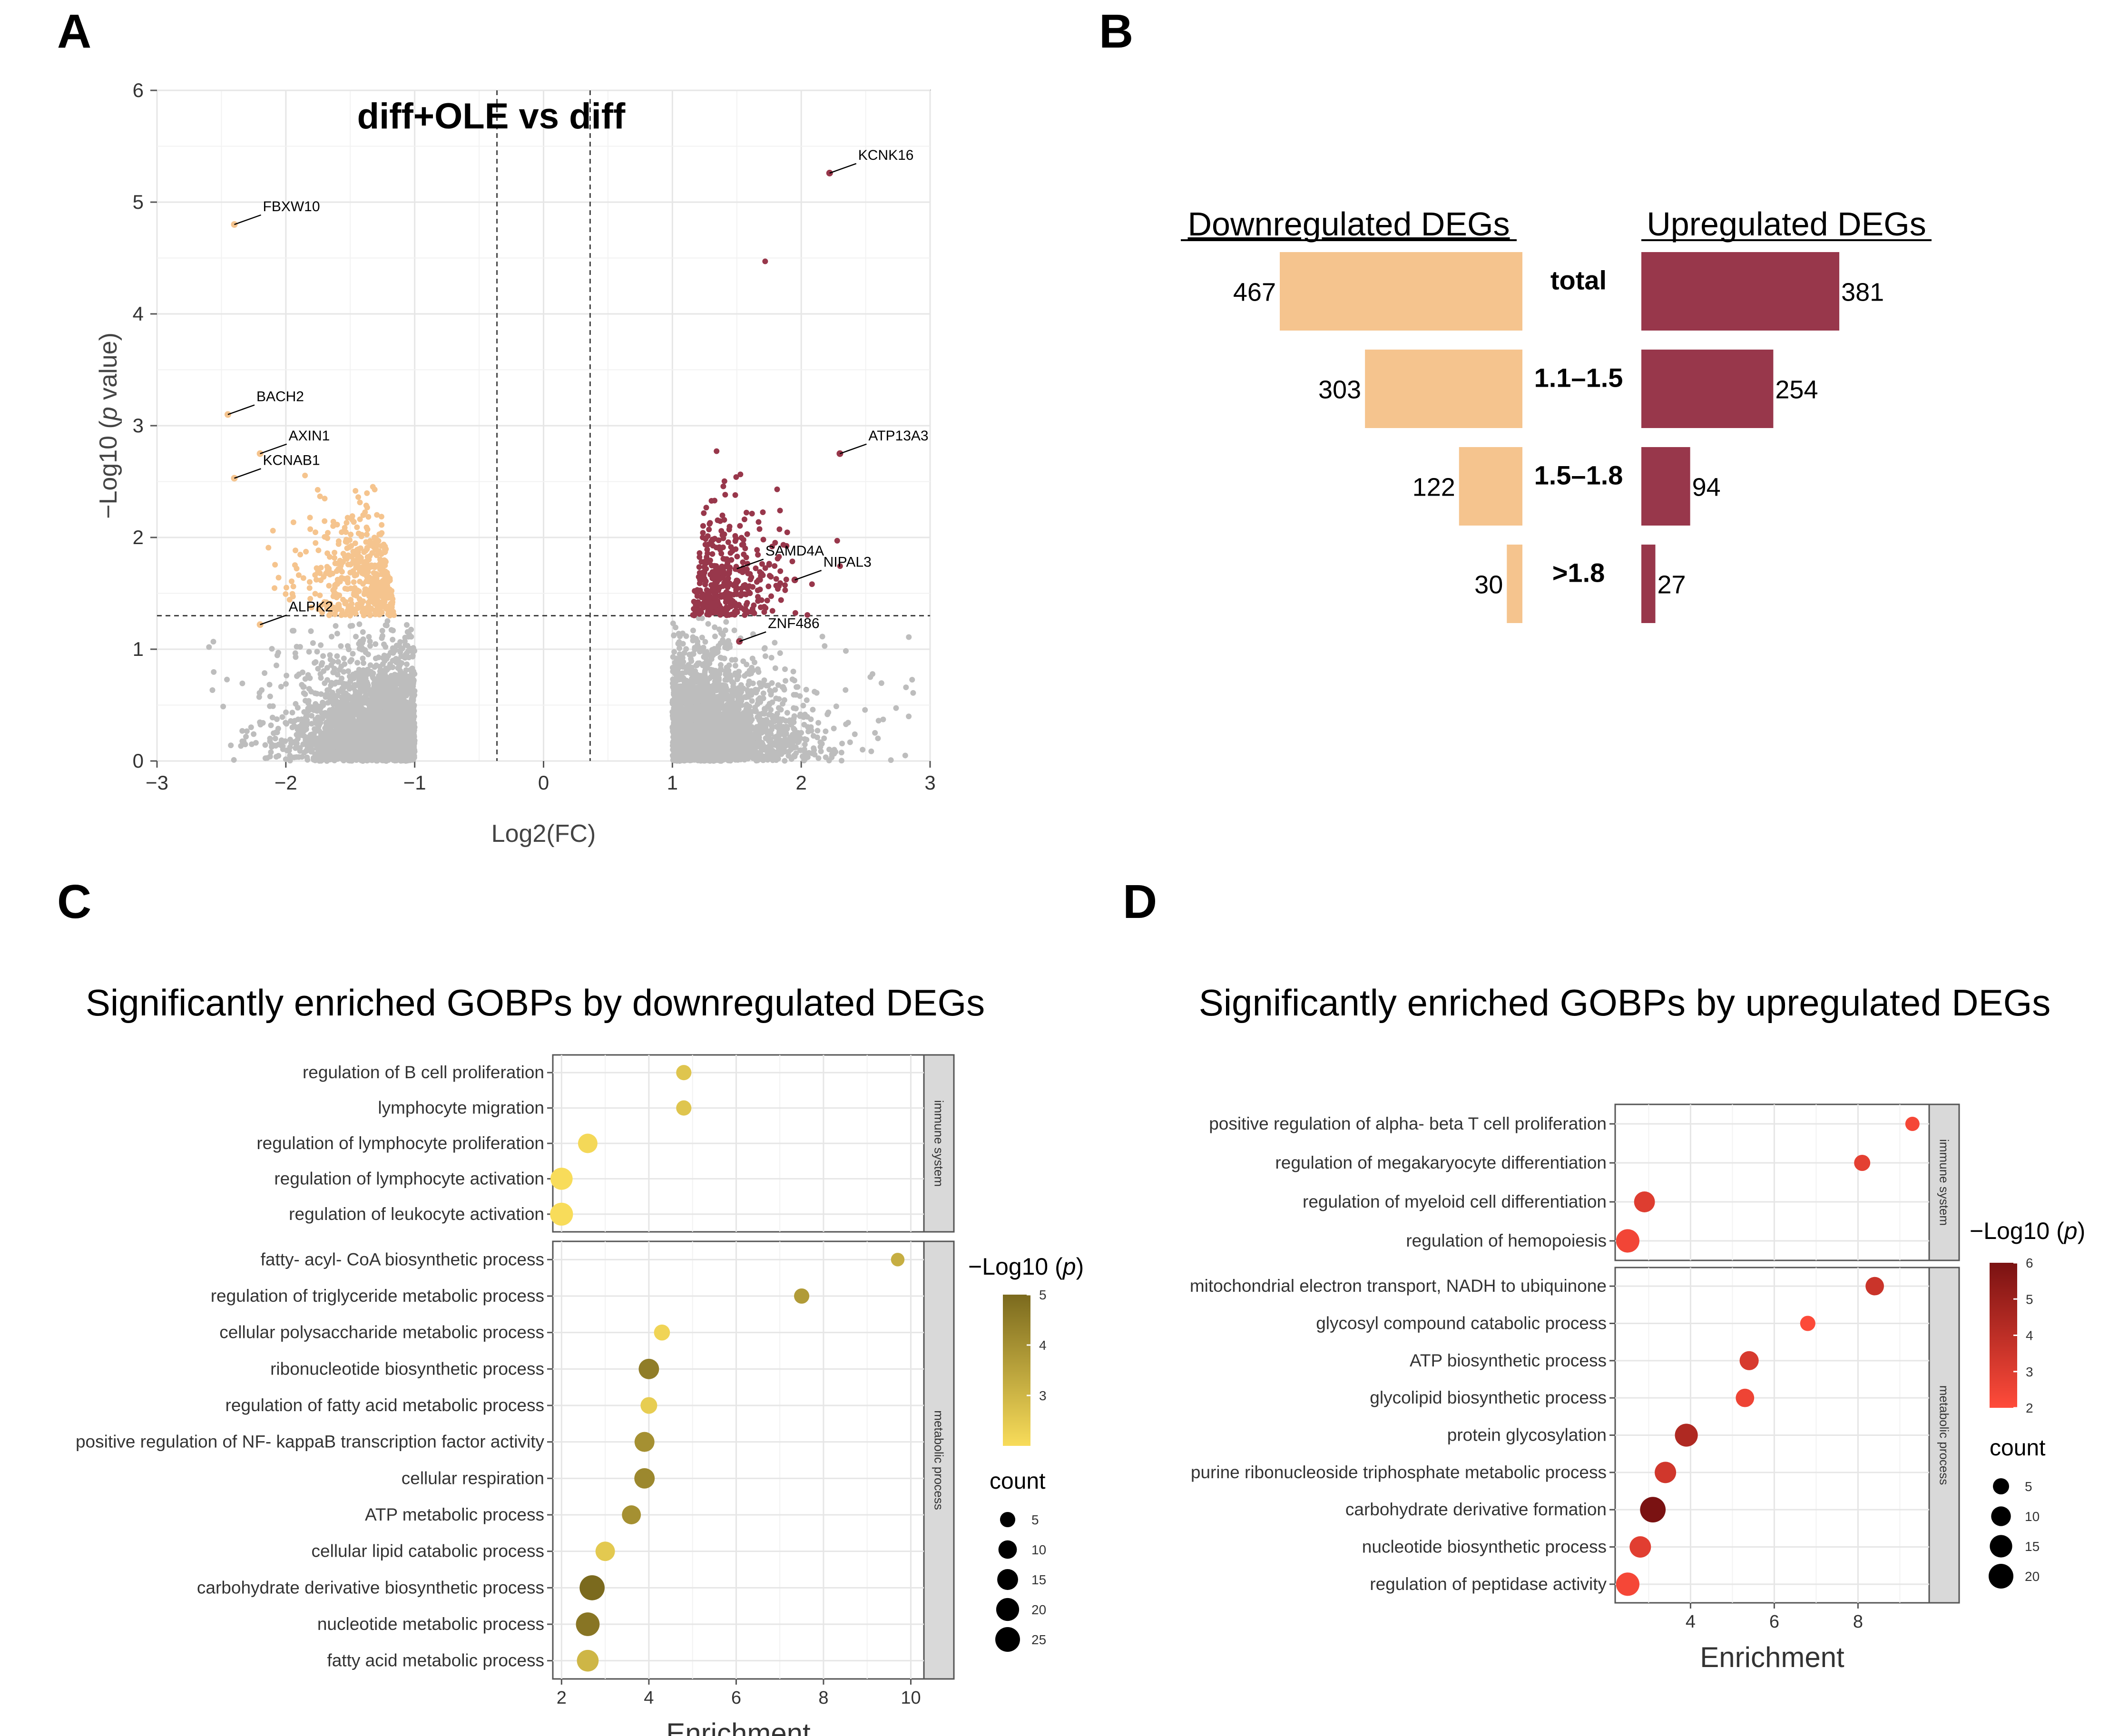 This screenshot has width=2109, height=1736. Describe the element at coordinates (801, 783) in the screenshot. I see `x-tick-label: 2` at that location.